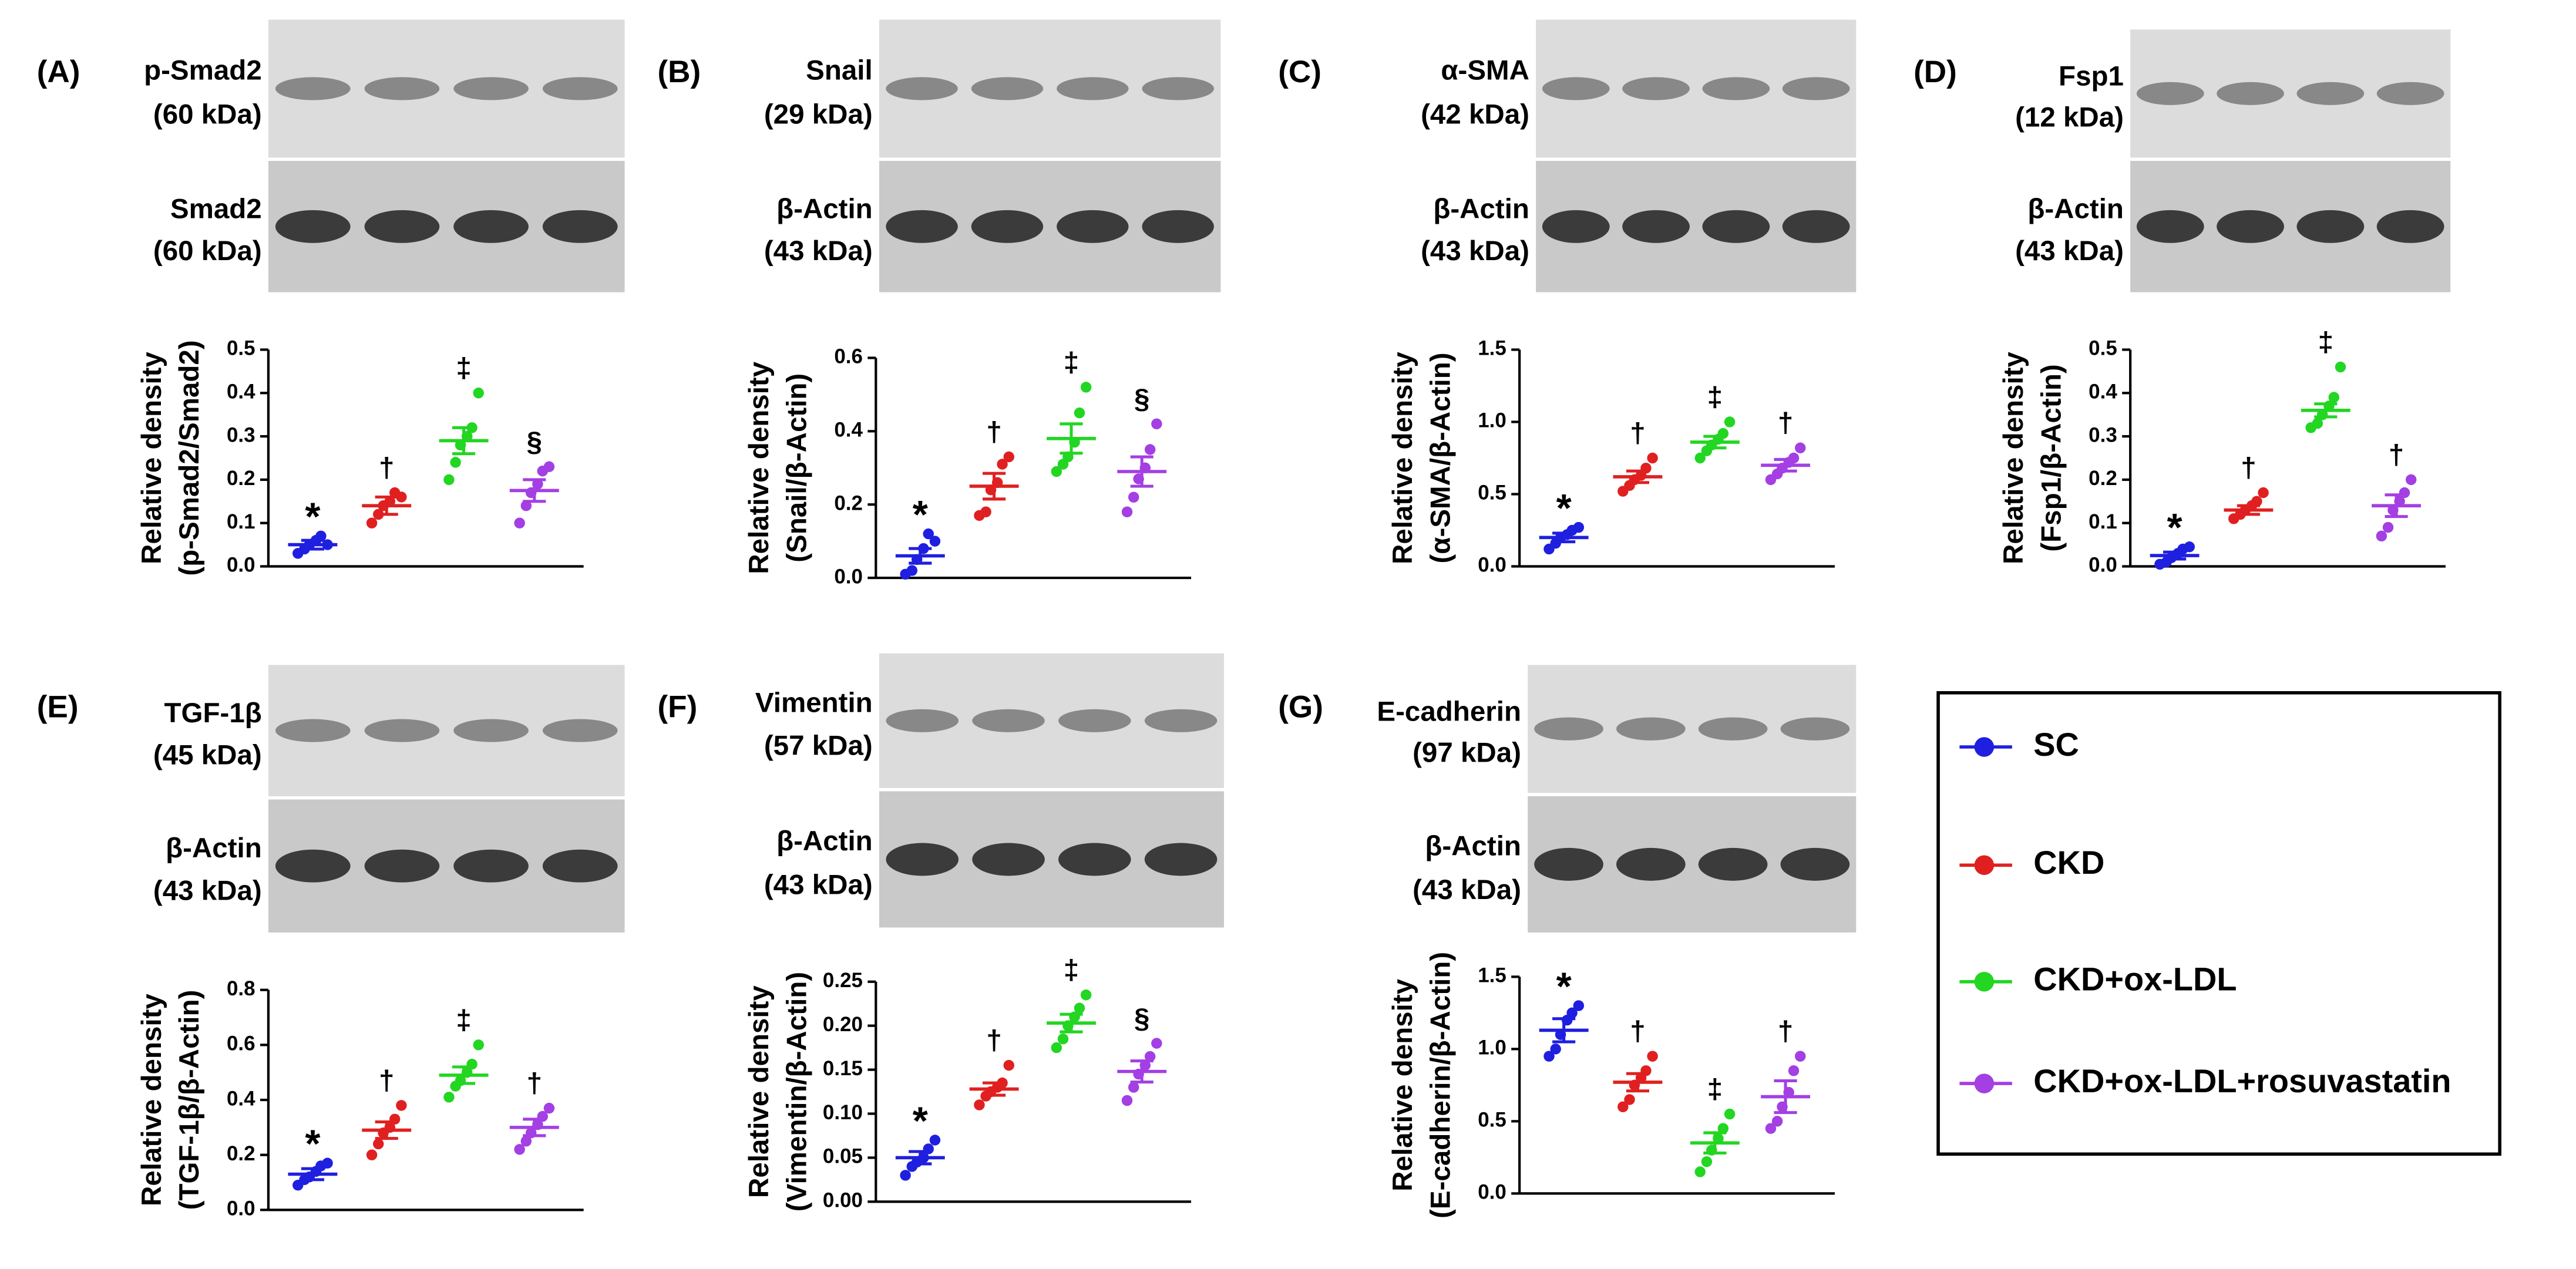  I want to click on blot-size: (45 kDa), so click(207, 754).